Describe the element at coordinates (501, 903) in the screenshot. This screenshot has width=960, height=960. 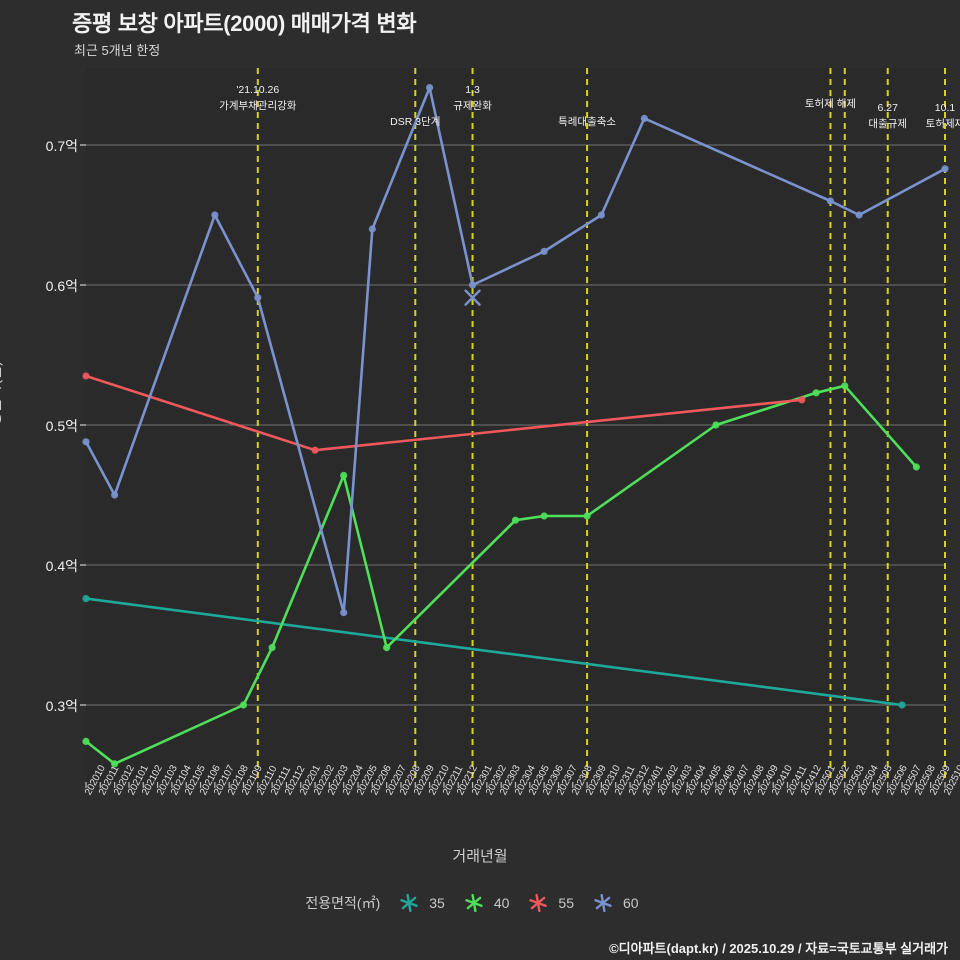
I see `legend-item-label: 40` at that location.